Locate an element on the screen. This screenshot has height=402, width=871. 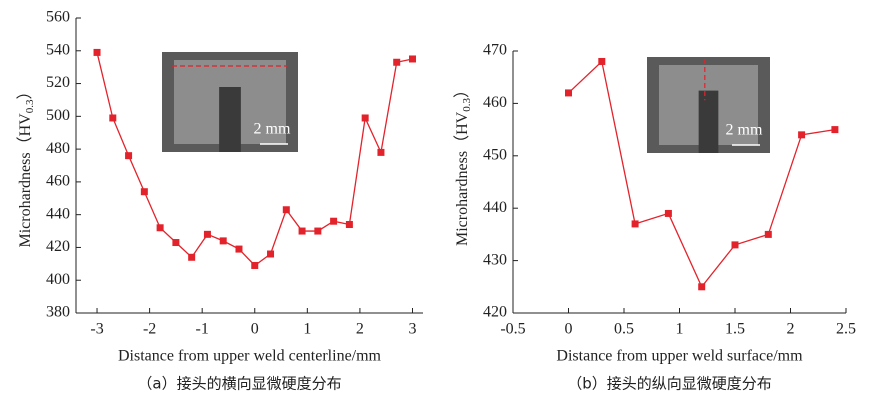
x-tick-label: -2 is located at coordinates (149, 329).